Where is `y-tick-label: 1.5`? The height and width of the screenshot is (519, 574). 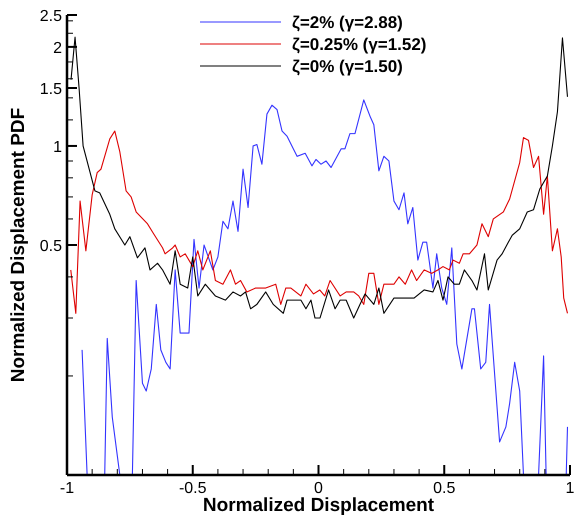
y-tick-label: 1.5 is located at coordinates (51, 89).